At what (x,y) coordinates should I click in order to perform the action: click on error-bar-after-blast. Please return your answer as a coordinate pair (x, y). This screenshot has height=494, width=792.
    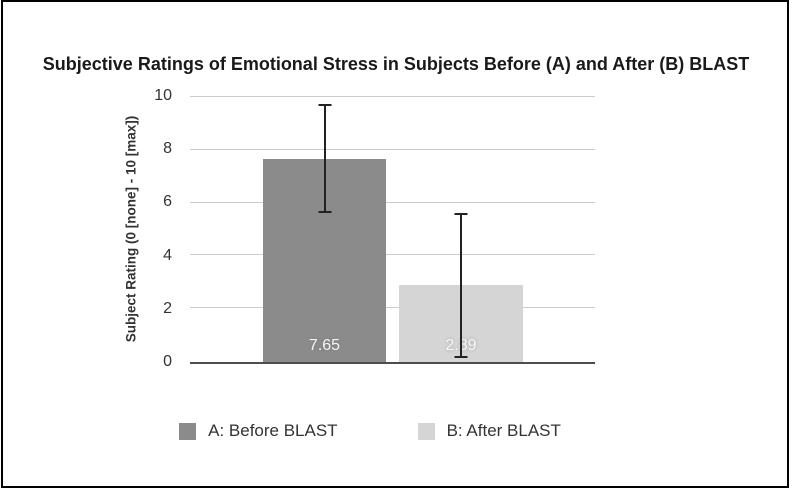
    Looking at the image, I should click on (461, 285).